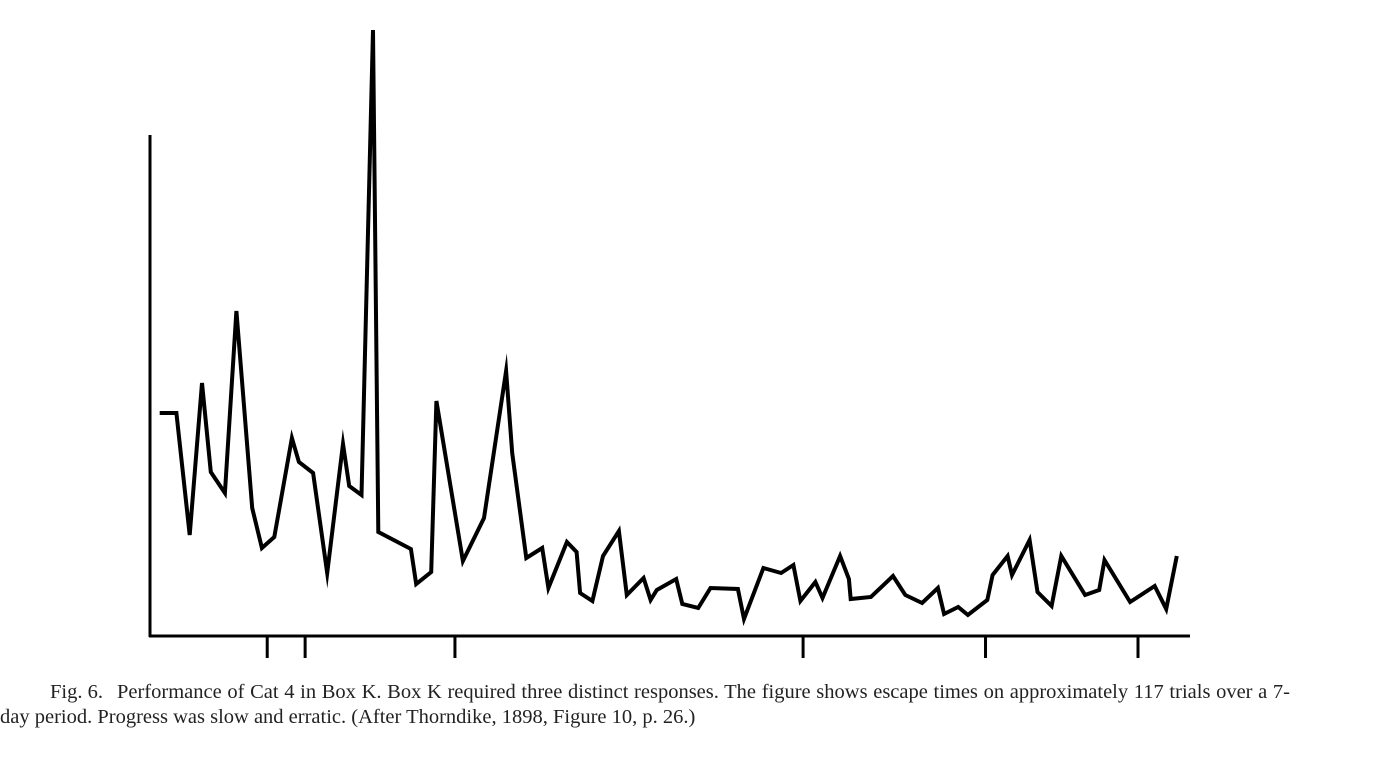  Describe the element at coordinates (76, 692) in the screenshot. I see `caption-label: Fig. 6.` at that location.